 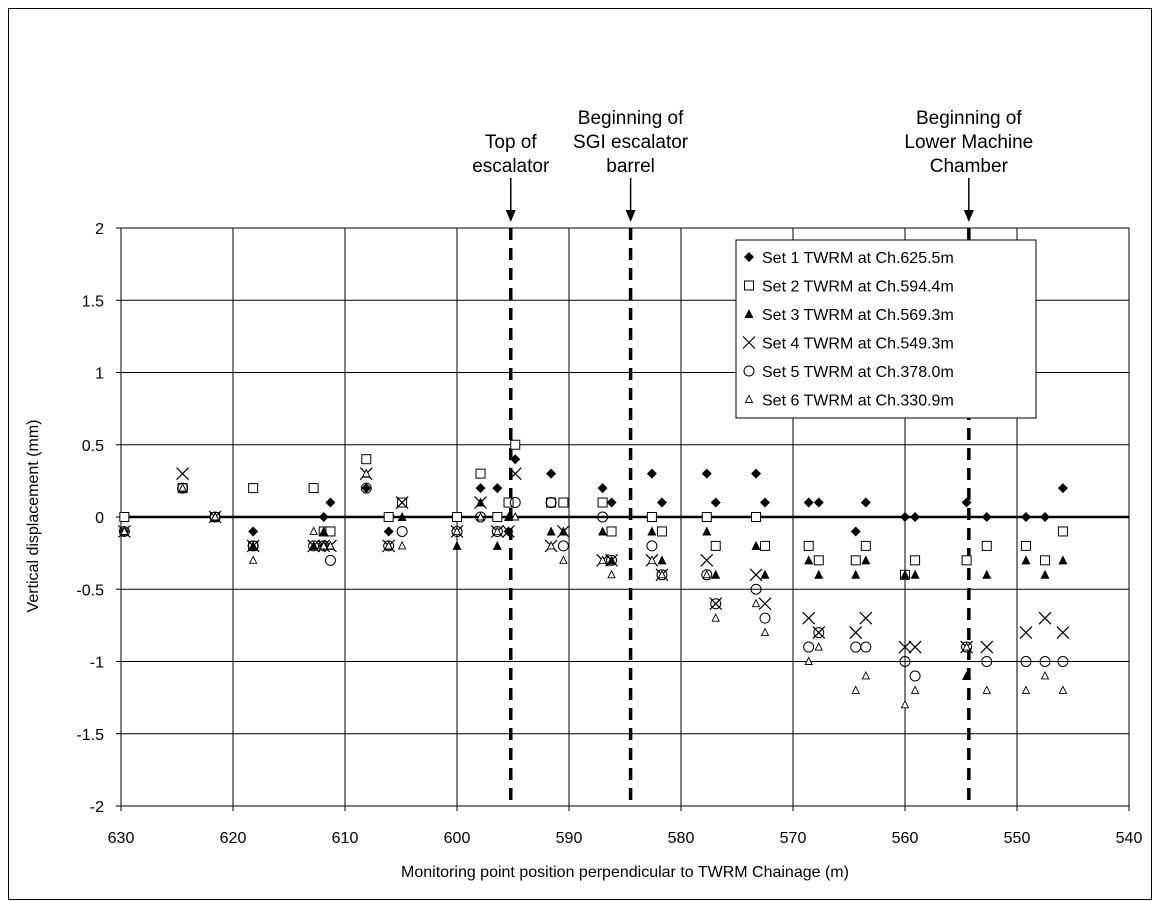 I want to click on y-tick-label: 1.5, so click(x=93, y=301).